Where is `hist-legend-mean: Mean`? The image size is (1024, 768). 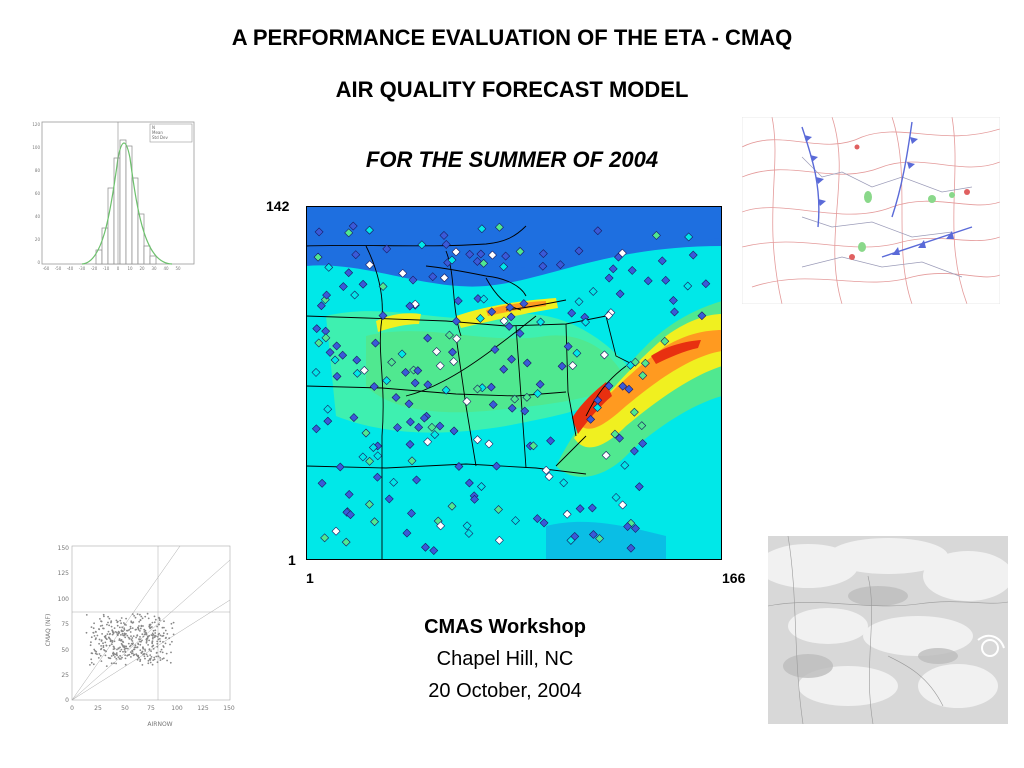
hist-legend-mean: Mean is located at coordinates (157, 132).